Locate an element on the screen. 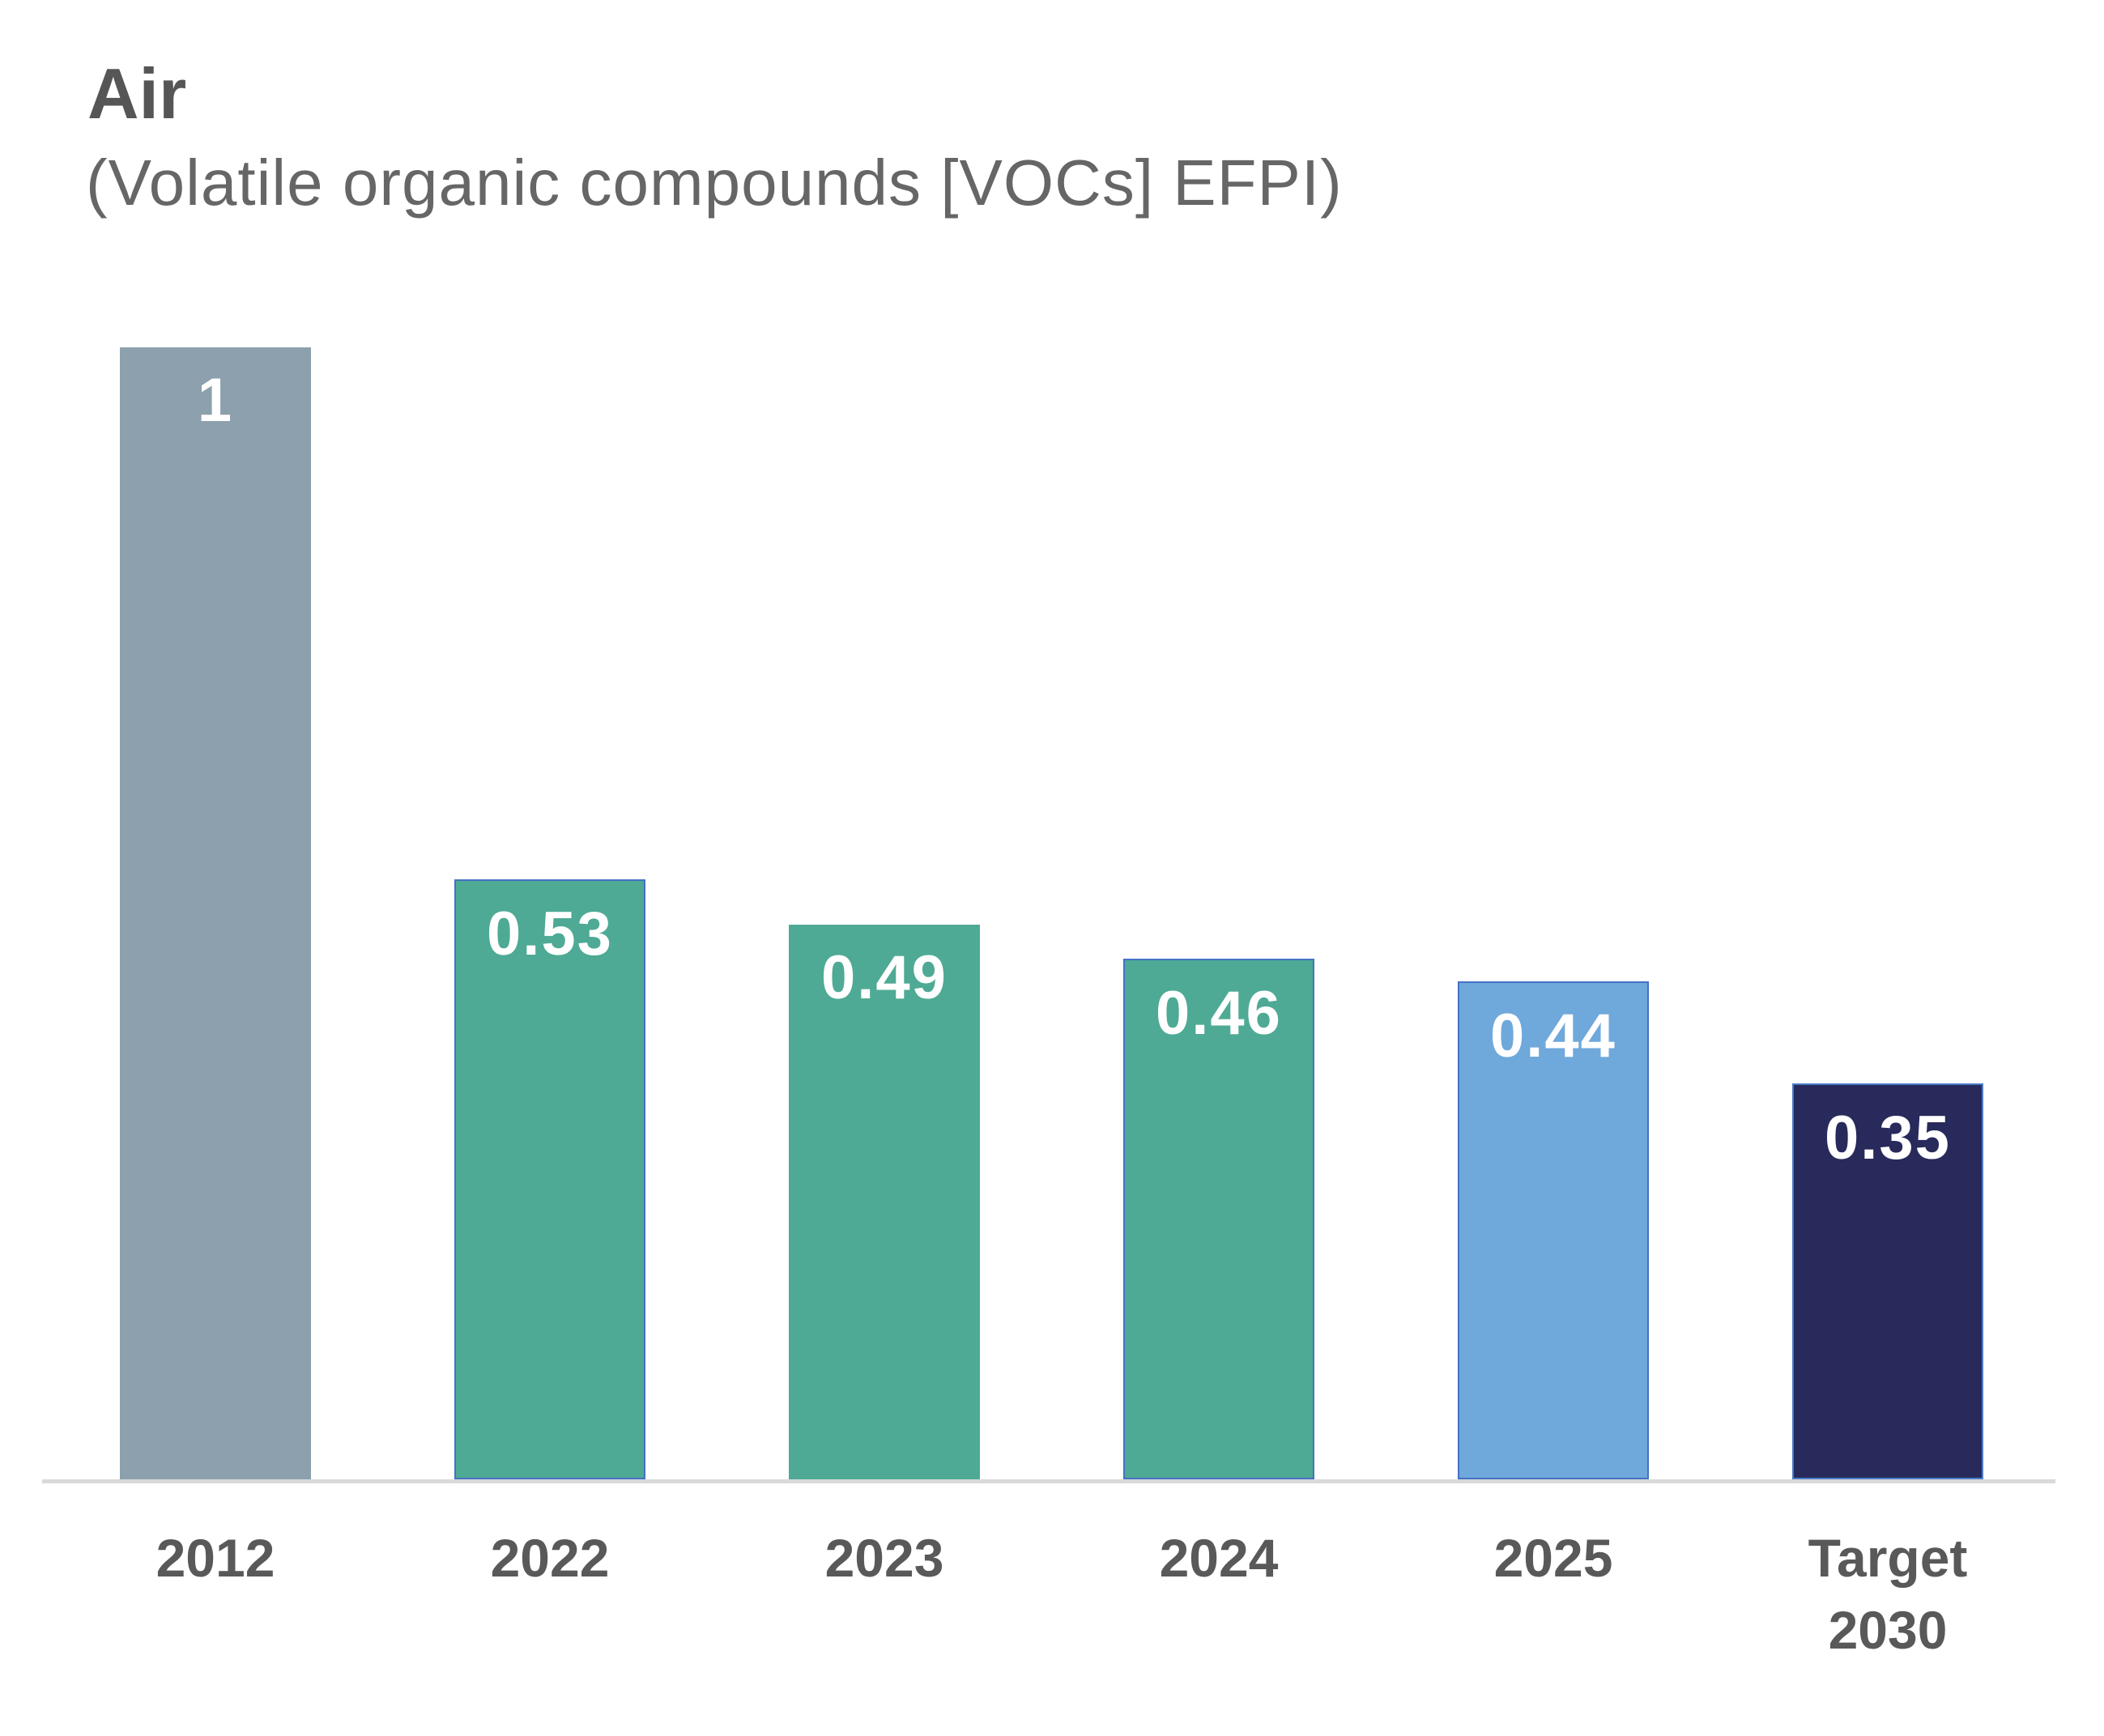  x-axis-label-2025: 2025 is located at coordinates (1553, 1558).